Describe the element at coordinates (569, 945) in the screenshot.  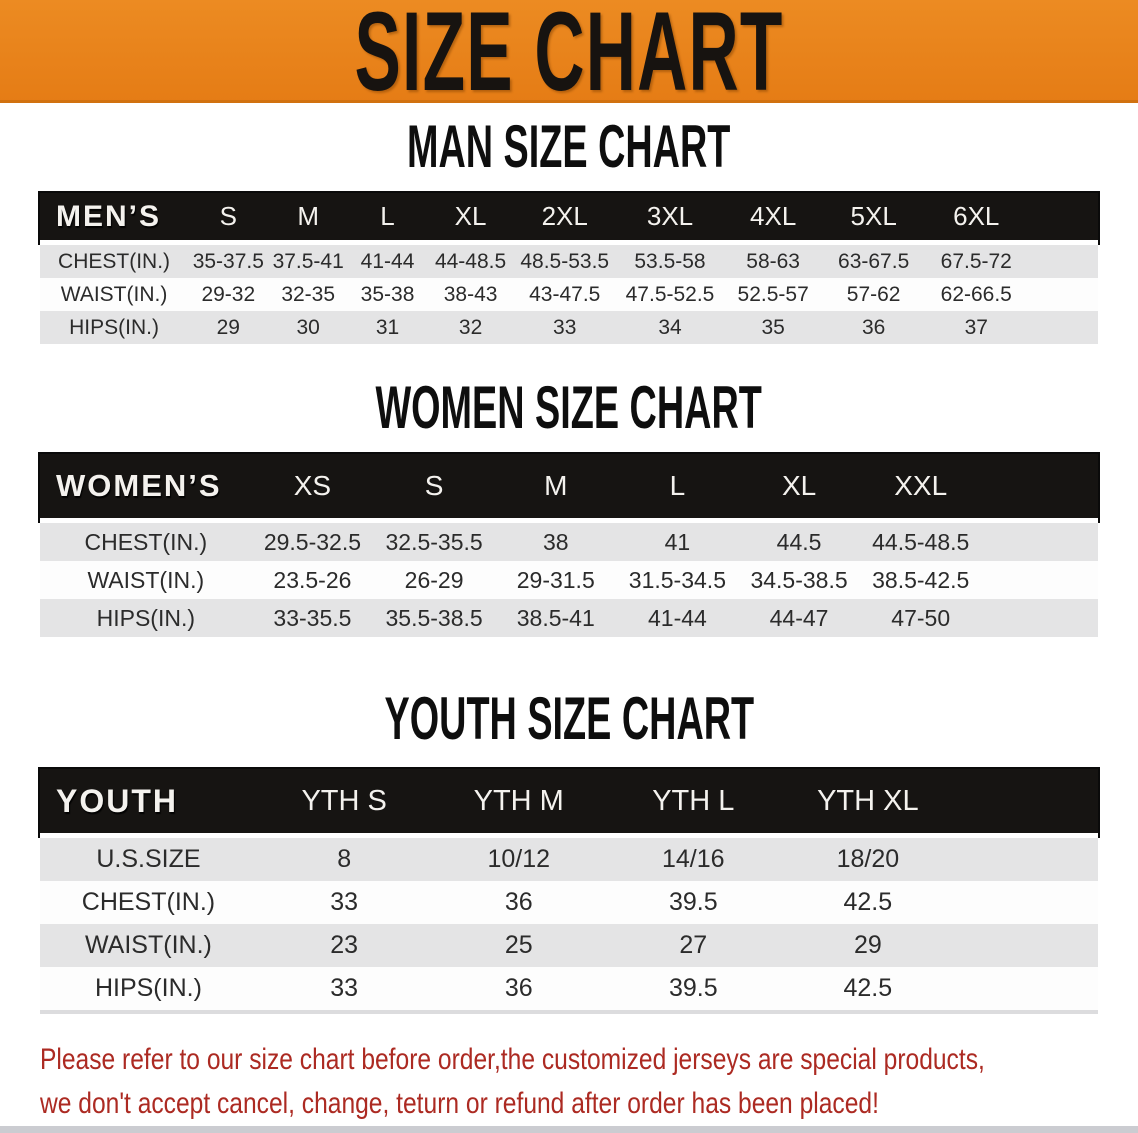
I see `table-row: WAIST(IN.) 23 25 27 29` at that location.